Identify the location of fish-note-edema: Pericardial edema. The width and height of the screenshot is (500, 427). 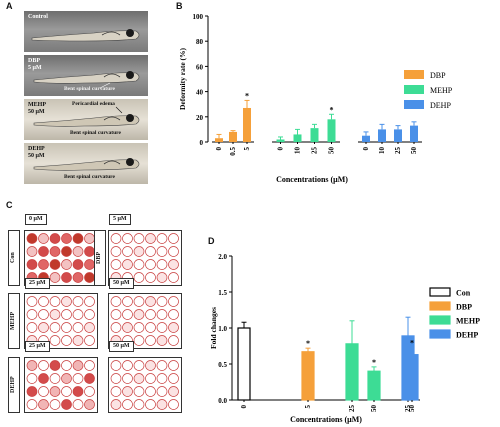
(93, 104).